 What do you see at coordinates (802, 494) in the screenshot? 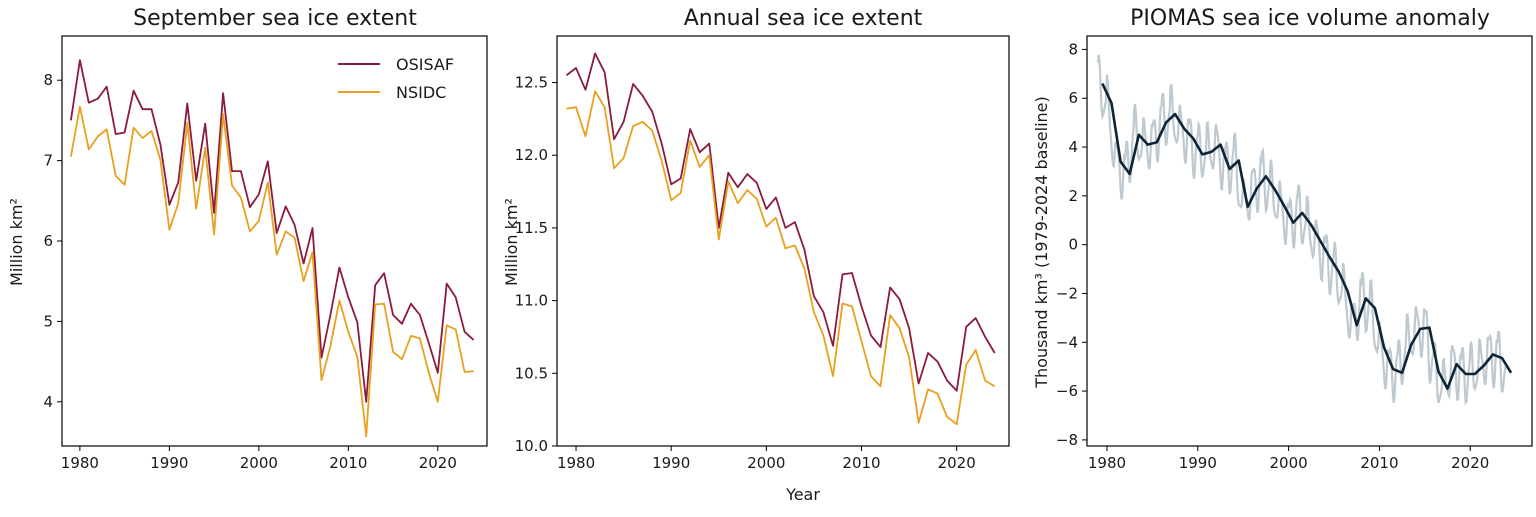
I see `chart2-xlabel: Year` at bounding box center [802, 494].